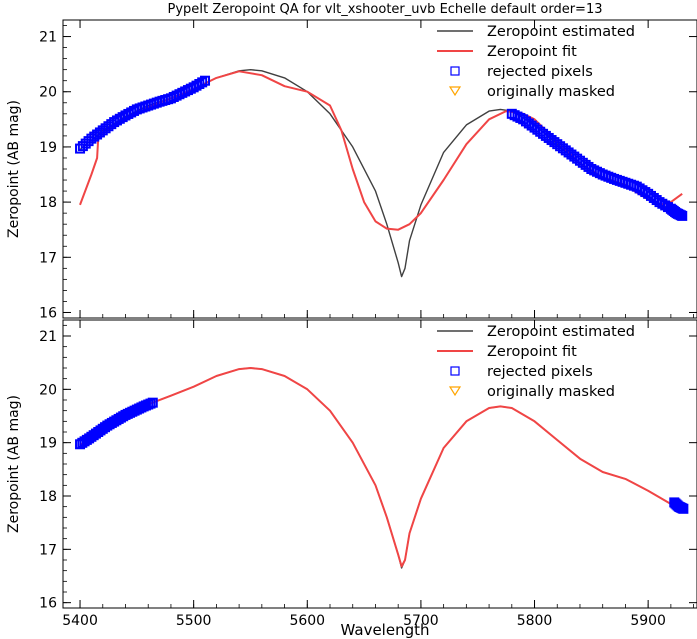 This screenshot has height=639, width=697. What do you see at coordinates (194, 621) in the screenshot?
I see `x-tick-label: 5500` at bounding box center [194, 621].